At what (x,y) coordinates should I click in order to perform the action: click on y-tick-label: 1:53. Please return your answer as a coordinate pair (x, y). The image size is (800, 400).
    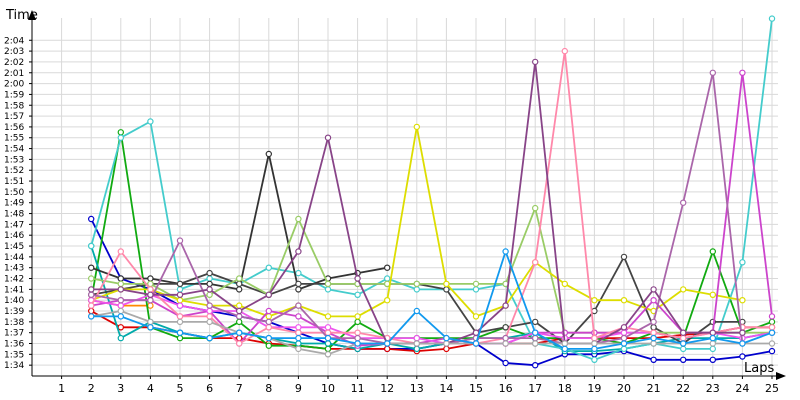
    Looking at the image, I should click on (14, 160).